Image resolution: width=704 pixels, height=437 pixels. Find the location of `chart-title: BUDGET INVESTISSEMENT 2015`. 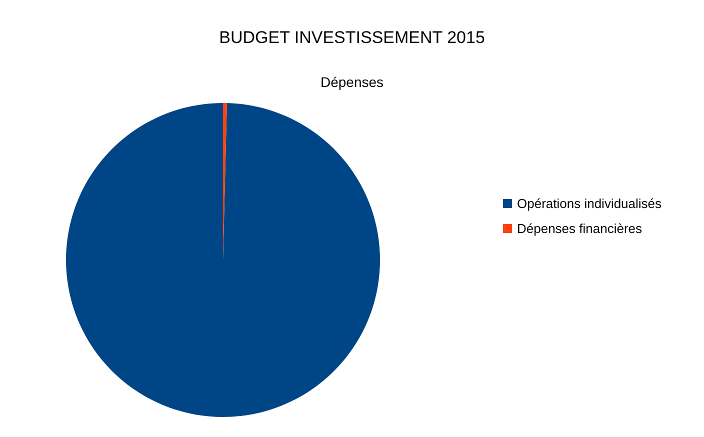

chart-title: BUDGET INVESTISSEMENT 2015 is located at coordinates (352, 37).